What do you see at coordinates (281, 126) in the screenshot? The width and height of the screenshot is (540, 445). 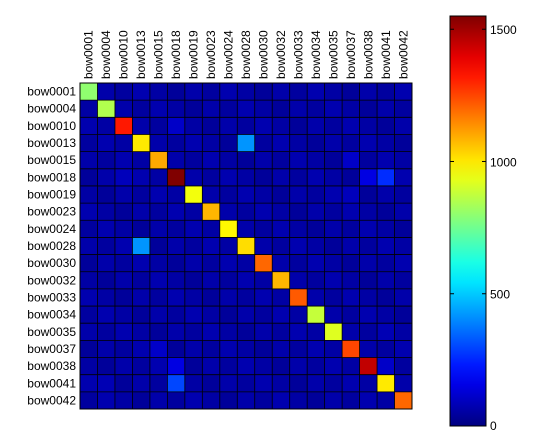 I see `heatmap-cell-bow0010-bow0032` at bounding box center [281, 126].